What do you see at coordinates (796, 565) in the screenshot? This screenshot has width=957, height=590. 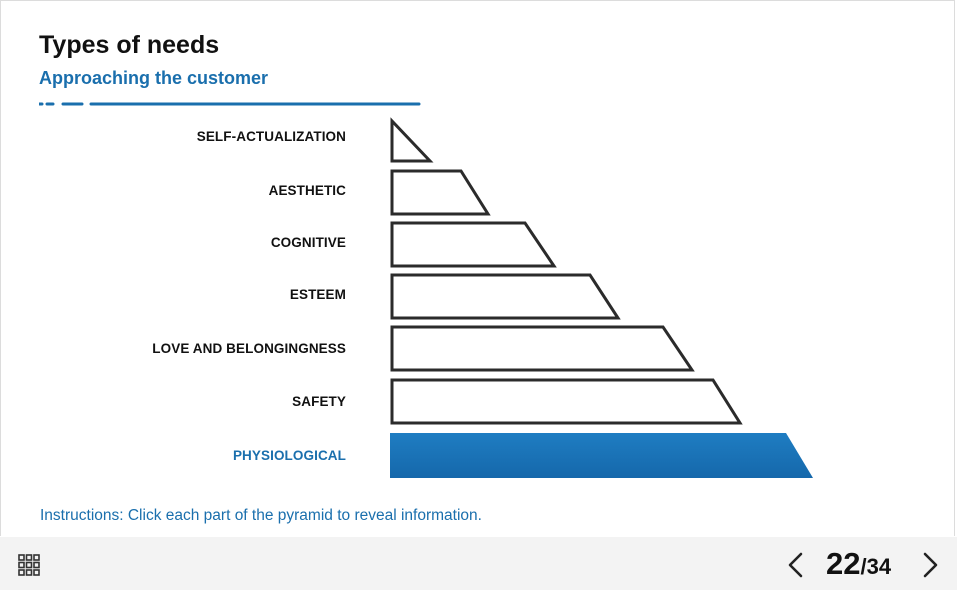 I see `chevron-left-icon` at bounding box center [796, 565].